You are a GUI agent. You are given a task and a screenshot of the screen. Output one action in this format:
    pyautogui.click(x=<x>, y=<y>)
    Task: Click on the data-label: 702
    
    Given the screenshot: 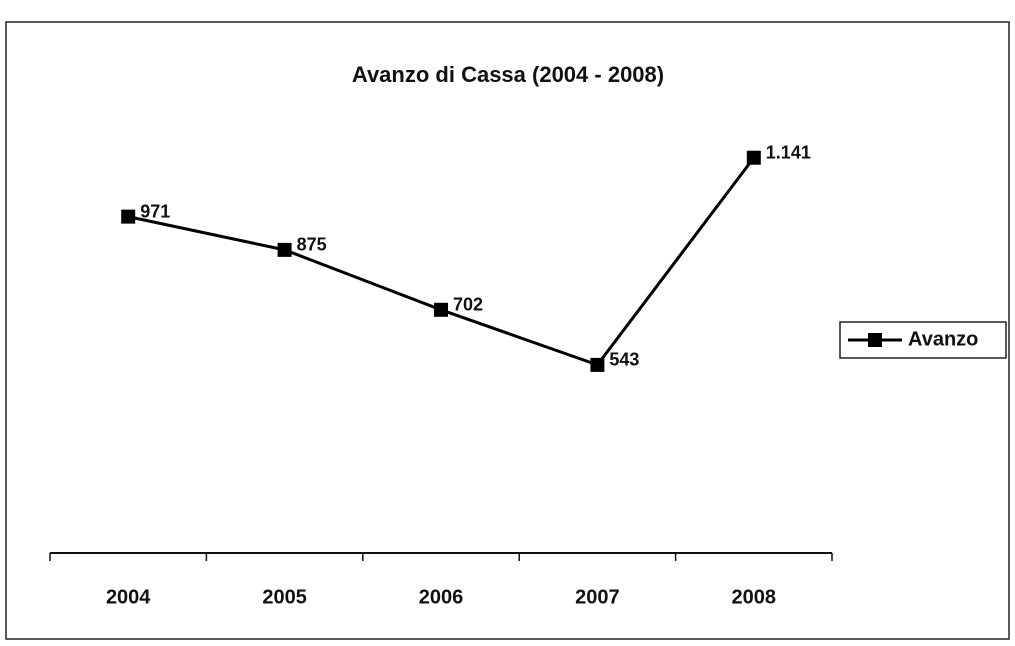 What is the action you would take?
    pyautogui.click(x=468, y=305)
    